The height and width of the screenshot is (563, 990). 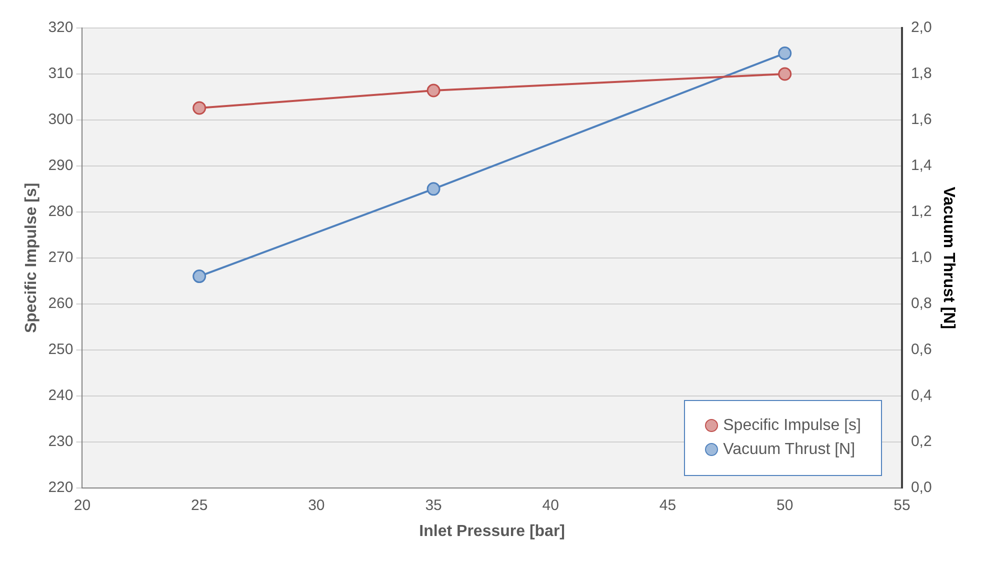 I want to click on y-tick-label: 280, so click(x=61, y=211).